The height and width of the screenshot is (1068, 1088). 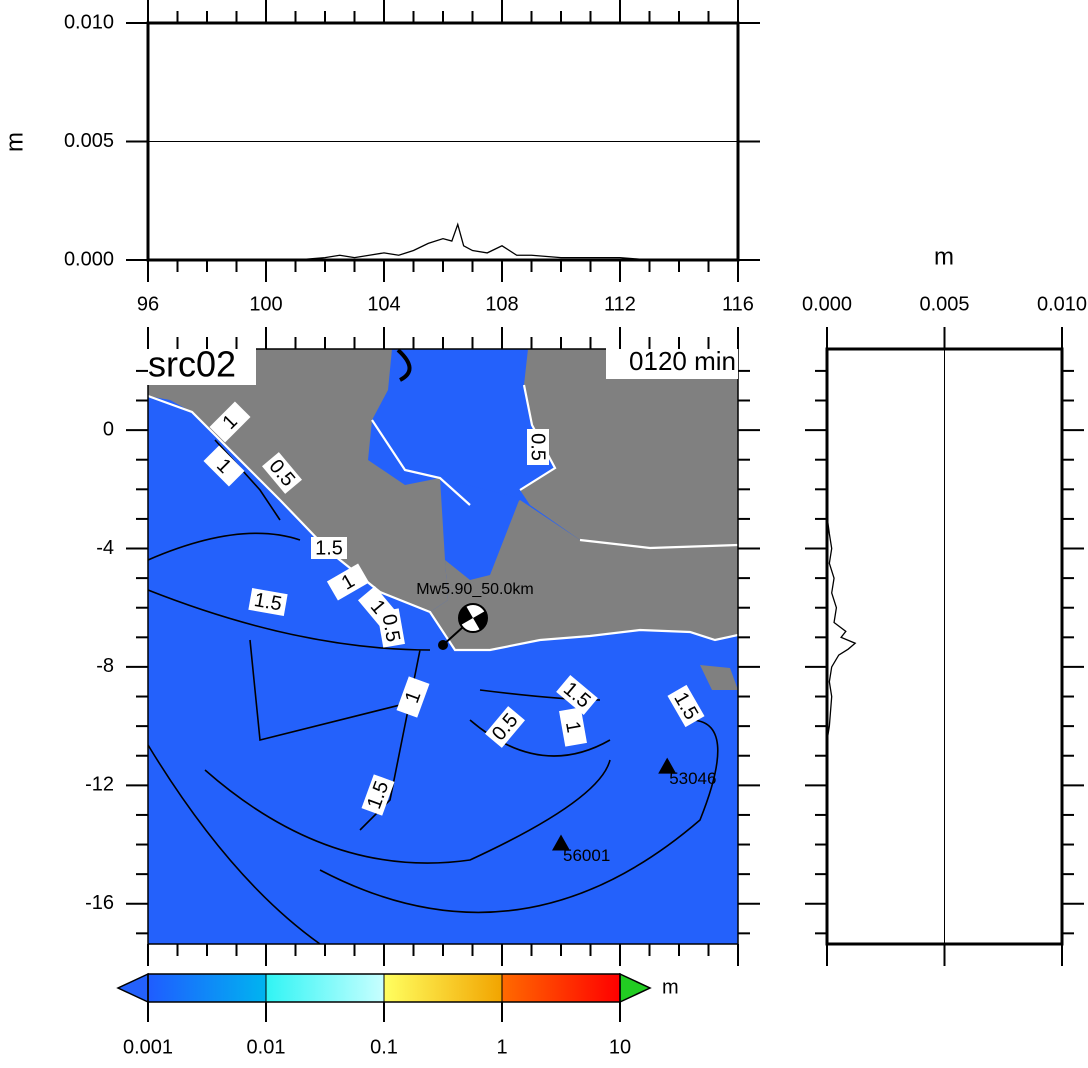 I want to click on islands, so click(x=719, y=677).